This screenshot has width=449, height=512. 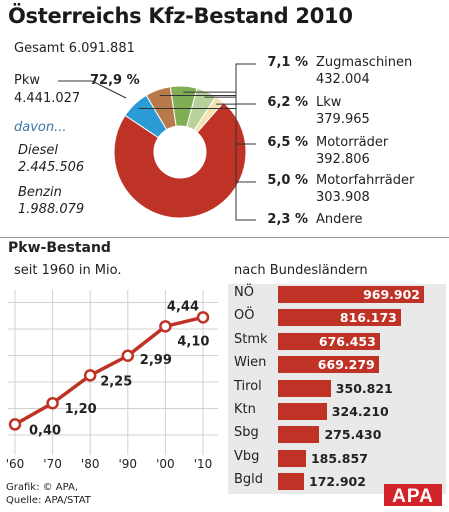 I want to click on legend-pct: 5,0 %, so click(x=287, y=180).